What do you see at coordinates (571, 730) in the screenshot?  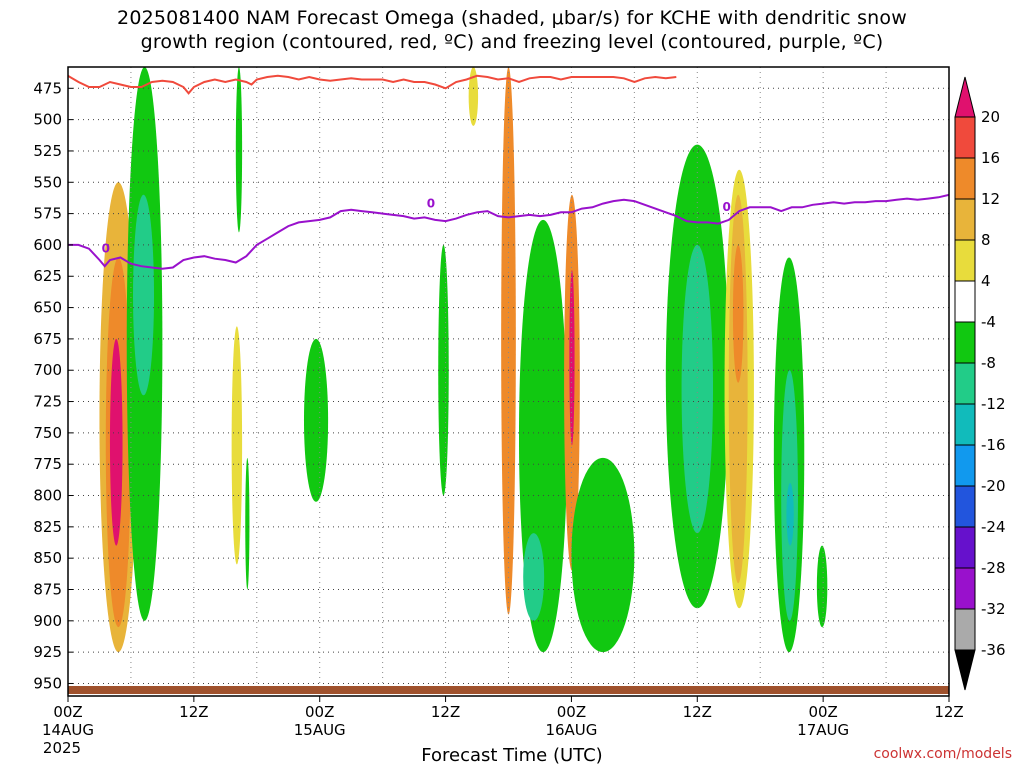 I see `x-tick-date: 16AUG` at bounding box center [571, 730].